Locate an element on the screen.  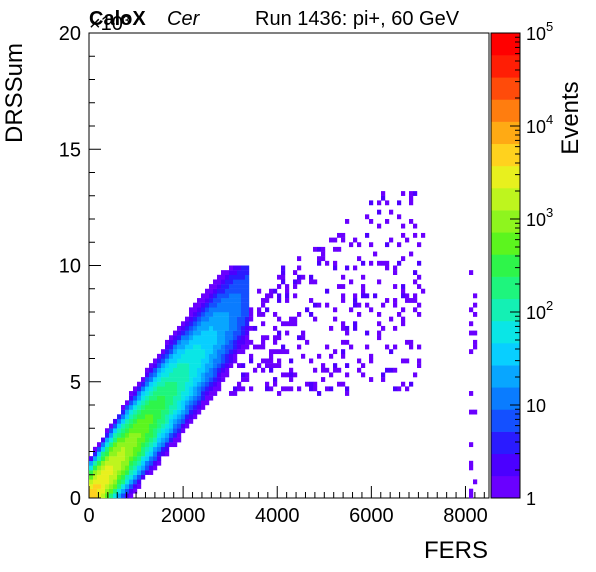
header-experiment: CaloX is located at coordinates (117, 19).